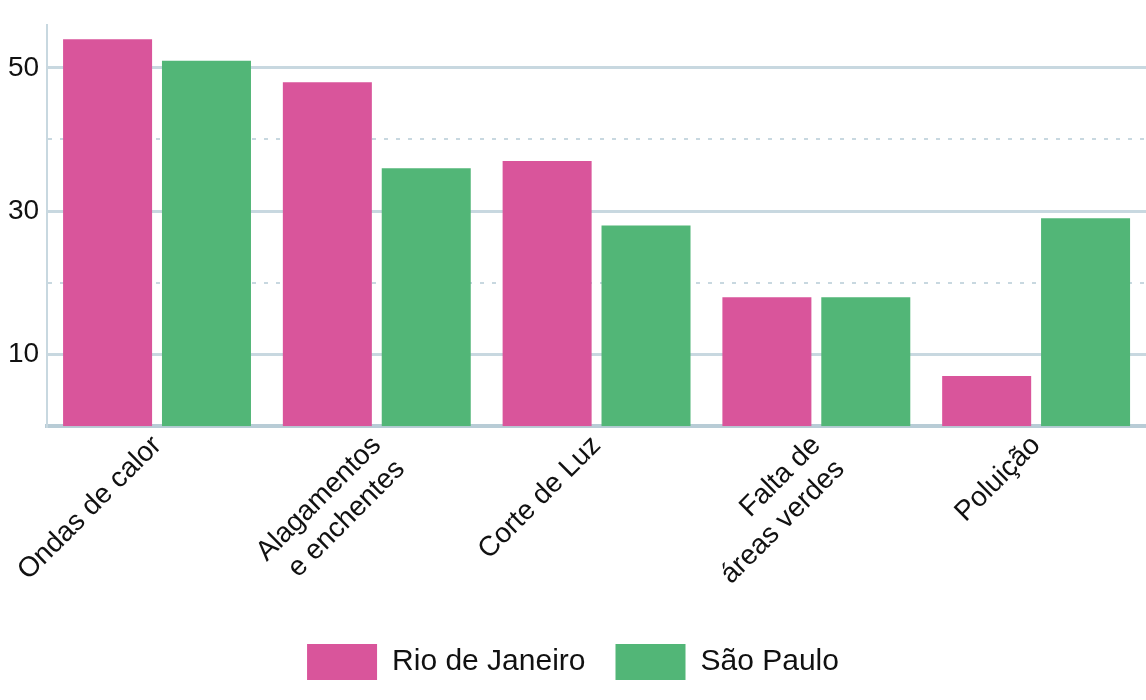 The height and width of the screenshot is (700, 1146). Describe the element at coordinates (23, 353) in the screenshot. I see `y-tick-label: 10` at that location.